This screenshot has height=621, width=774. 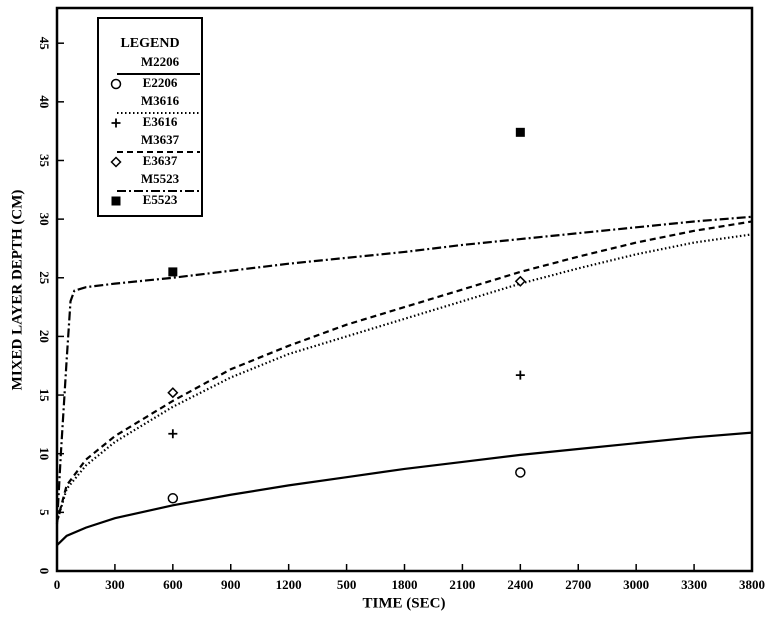 What do you see at coordinates (636, 584) in the screenshot?
I see `x-tick-label: 3000` at bounding box center [636, 584].